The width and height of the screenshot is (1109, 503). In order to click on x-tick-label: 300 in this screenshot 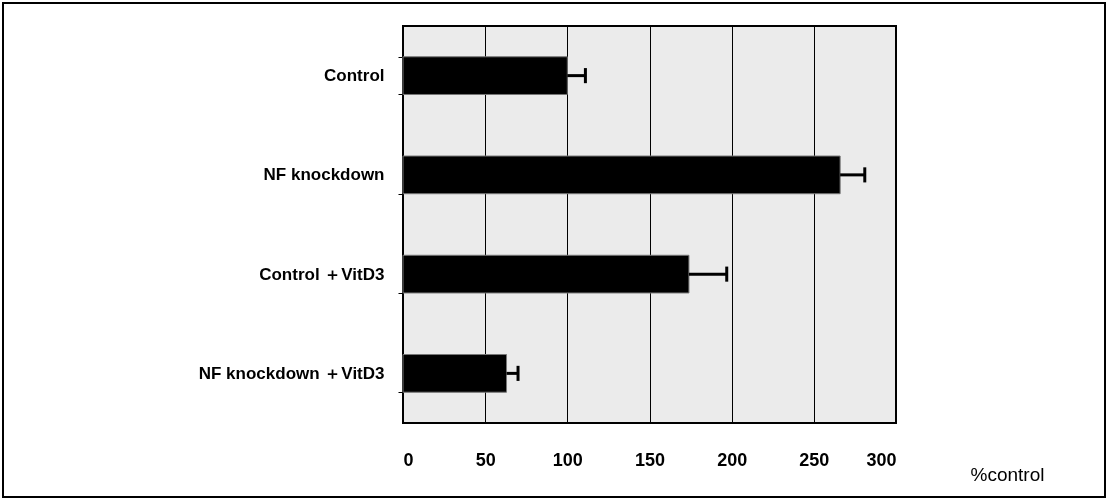, I will do `click(881, 459)`.